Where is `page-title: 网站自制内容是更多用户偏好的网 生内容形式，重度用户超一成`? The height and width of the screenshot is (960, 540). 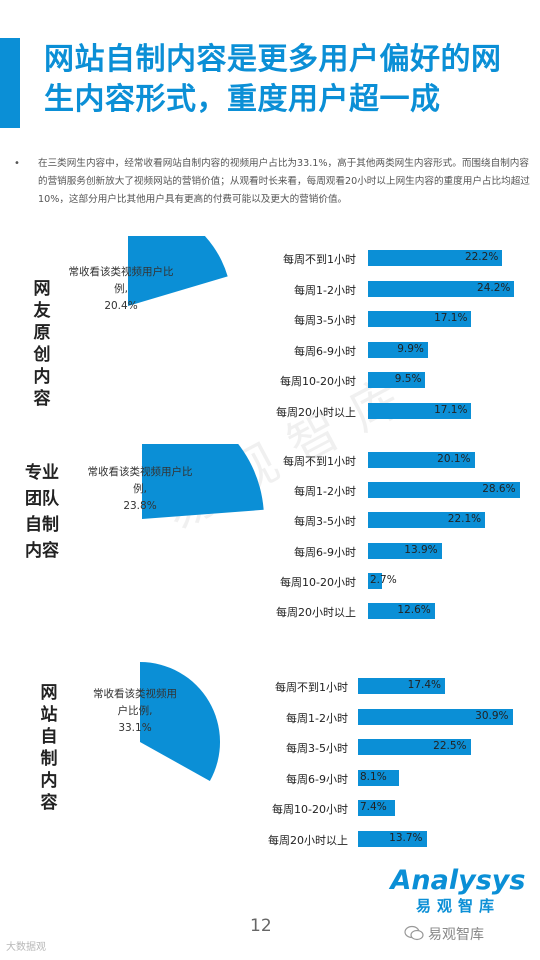
page-title: 网站自制内容是更多用户偏好的网 生内容形式，重度用户超一成 is located at coordinates (289, 80).